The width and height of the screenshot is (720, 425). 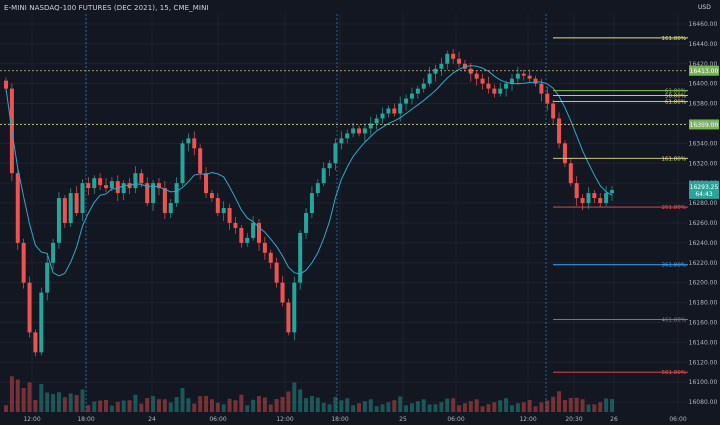 What do you see at coordinates (703, 194) in the screenshot?
I see `candle-countdown-label: 64:43` at bounding box center [703, 194].